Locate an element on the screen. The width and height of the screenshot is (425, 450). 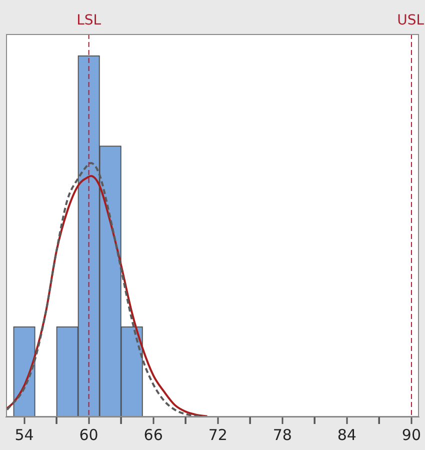
x-tick-label: 90 is located at coordinates (412, 435).